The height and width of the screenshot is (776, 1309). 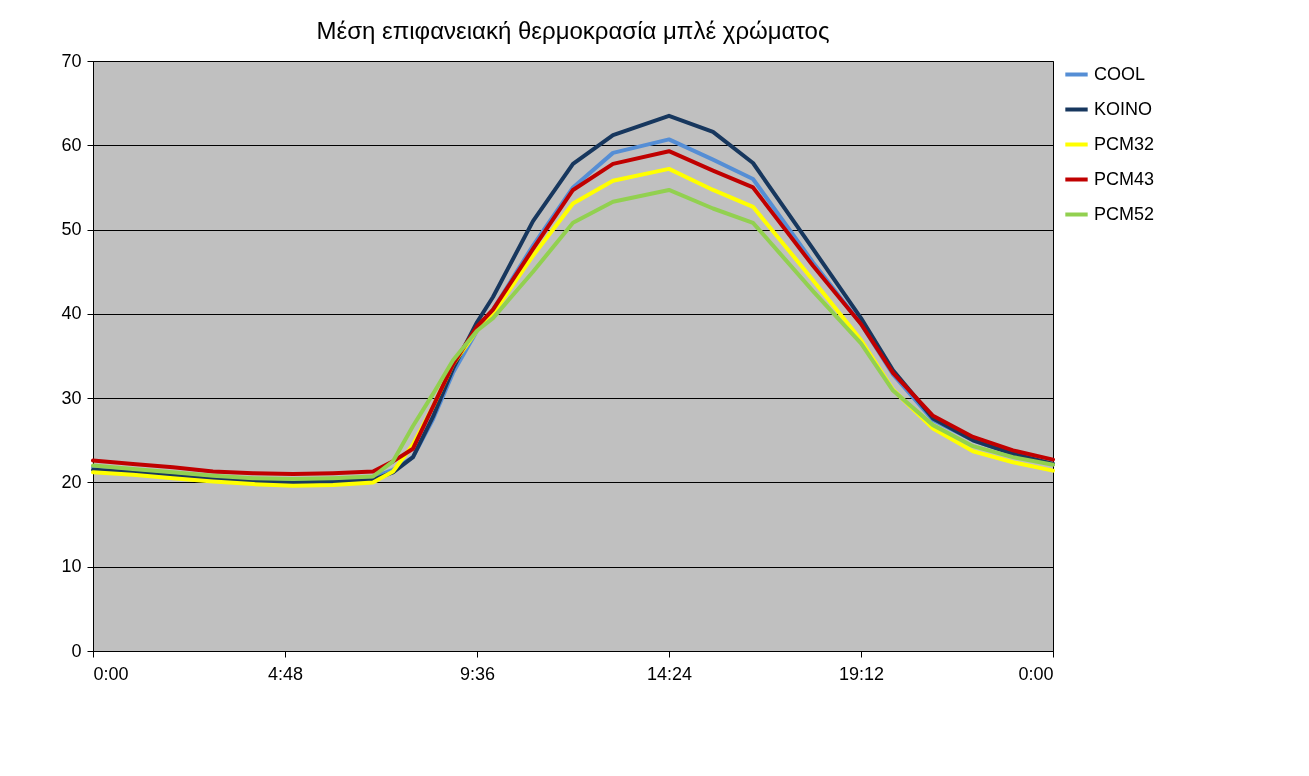 What do you see at coordinates (573, 30) in the screenshot?
I see `chart-title: Μέση επιφανειακή θερμοκρασία μπλέ χρώματος` at bounding box center [573, 30].